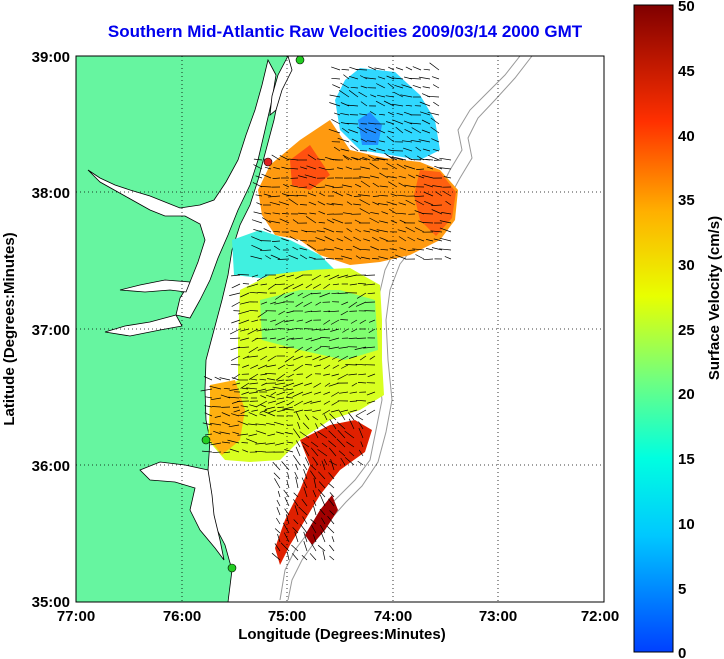 This screenshot has width=724, height=659. Describe the element at coordinates (393, 616) in the screenshot. I see `x-tick-label: 74:00` at that location.